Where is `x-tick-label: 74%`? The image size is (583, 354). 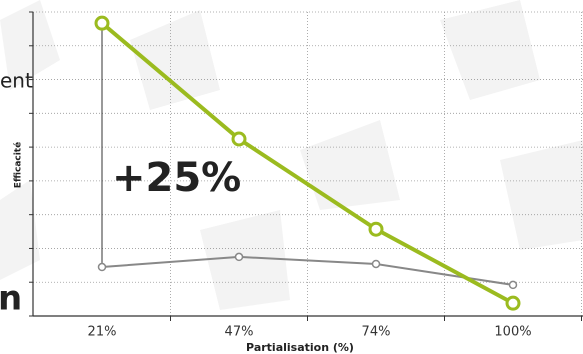 x-tick-label: 74% is located at coordinates (376, 332).